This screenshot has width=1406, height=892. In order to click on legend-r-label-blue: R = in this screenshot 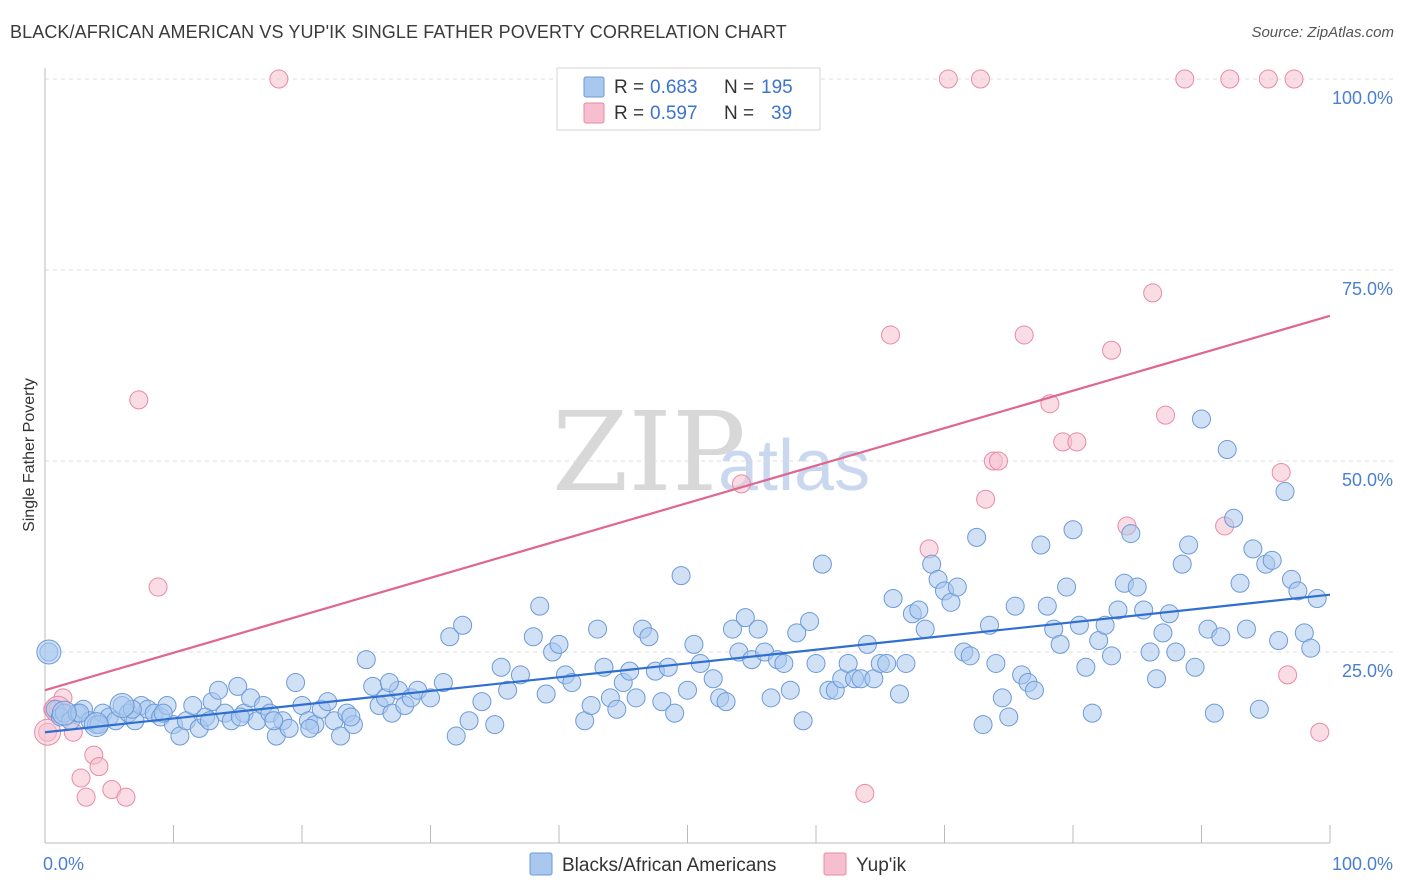, I will do `click(629, 87)`.